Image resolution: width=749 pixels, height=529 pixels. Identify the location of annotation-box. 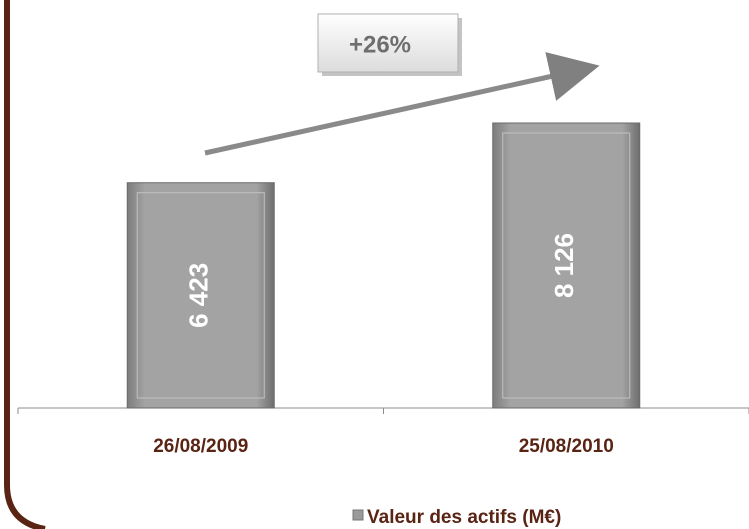
(388, 43).